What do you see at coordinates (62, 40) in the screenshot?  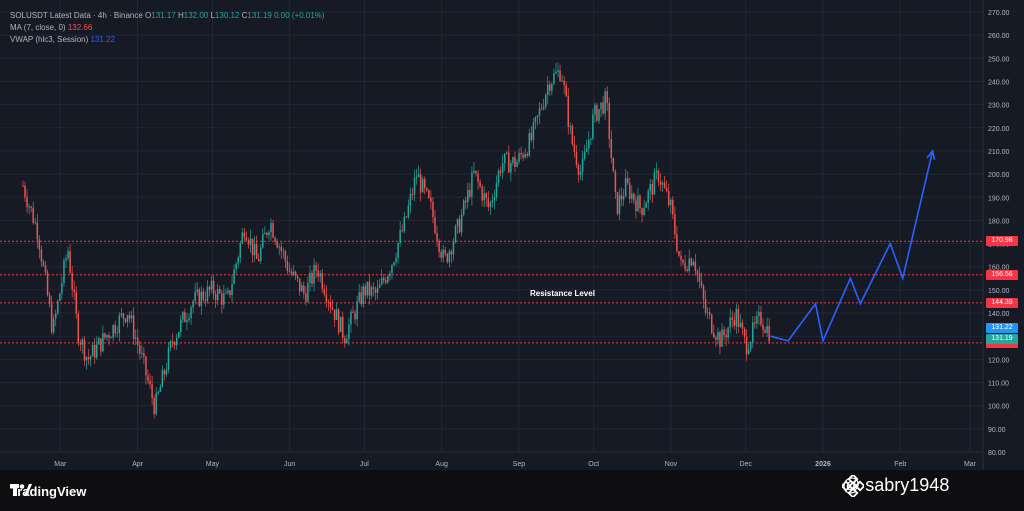 I see `vwap-legend: VWAP (hlc3, Session) 131.22` at bounding box center [62, 40].